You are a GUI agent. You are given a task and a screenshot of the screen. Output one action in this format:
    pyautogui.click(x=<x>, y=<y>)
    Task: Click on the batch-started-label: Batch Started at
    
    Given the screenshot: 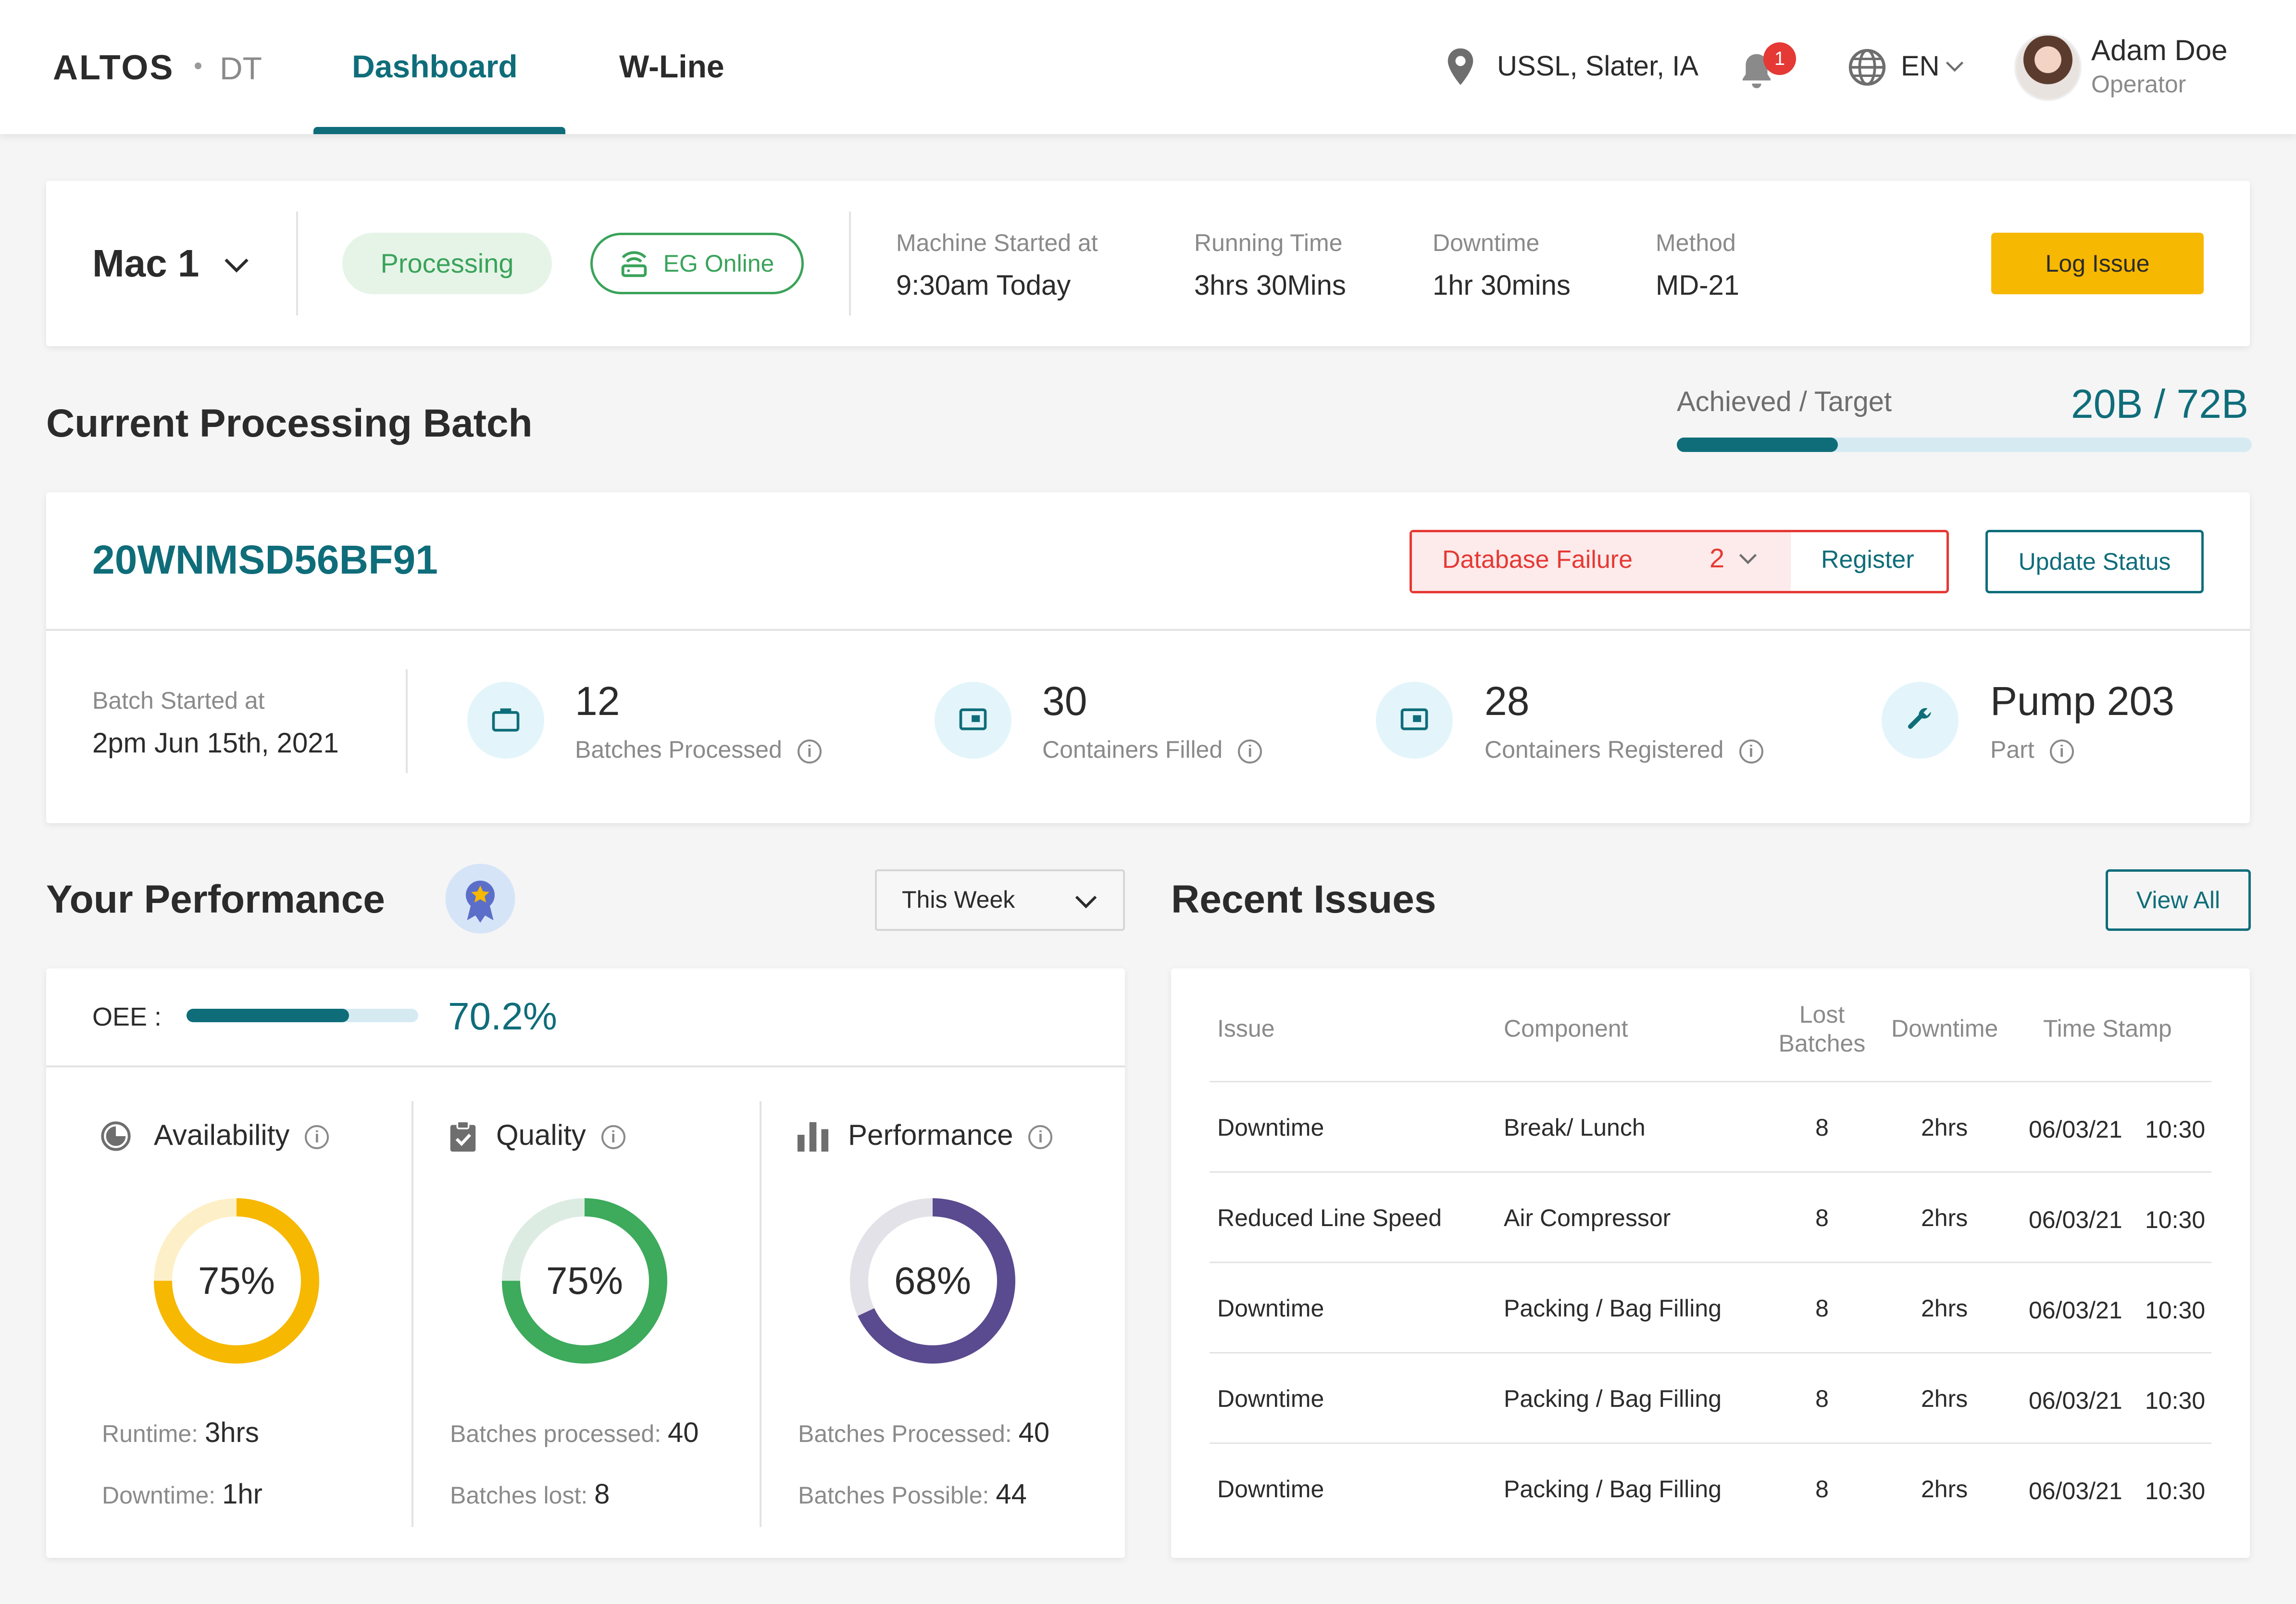 What is the action you would take?
    pyautogui.click(x=178, y=700)
    